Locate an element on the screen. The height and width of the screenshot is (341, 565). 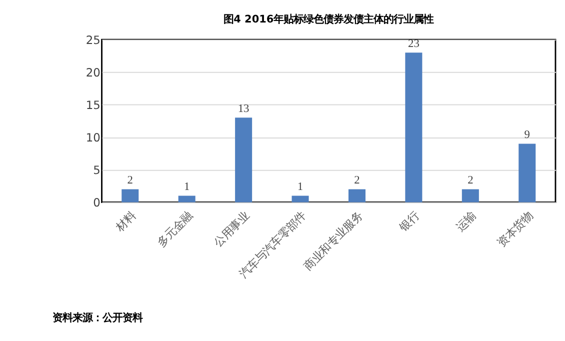
y-tick-label: 5 is located at coordinates (96, 169).